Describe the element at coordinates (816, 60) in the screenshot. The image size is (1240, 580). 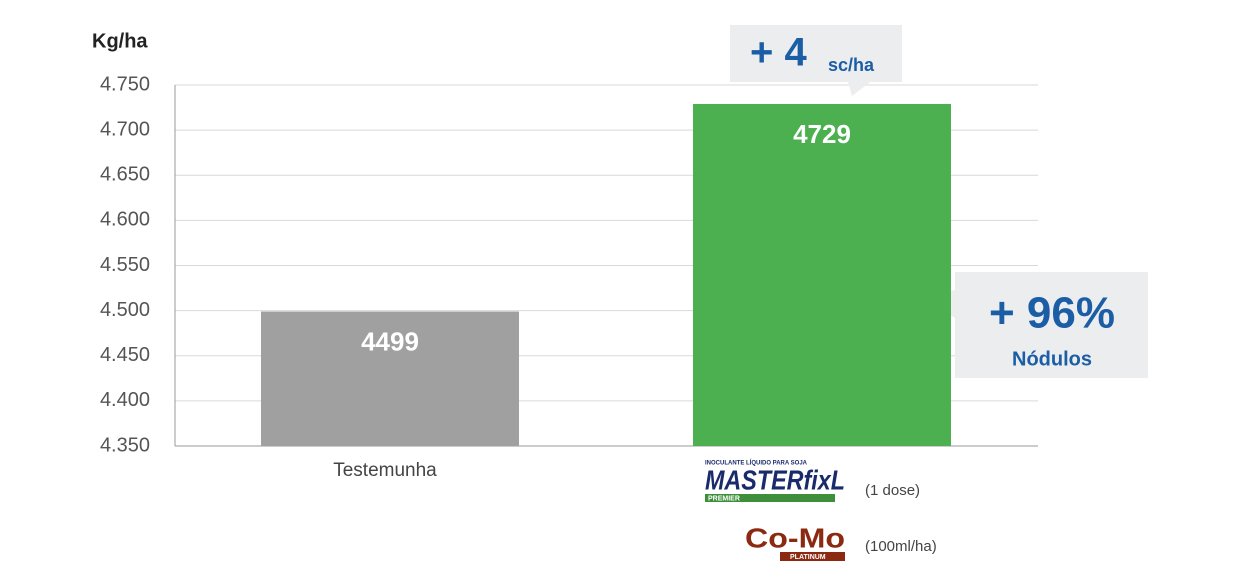
I see `gain-callout` at that location.